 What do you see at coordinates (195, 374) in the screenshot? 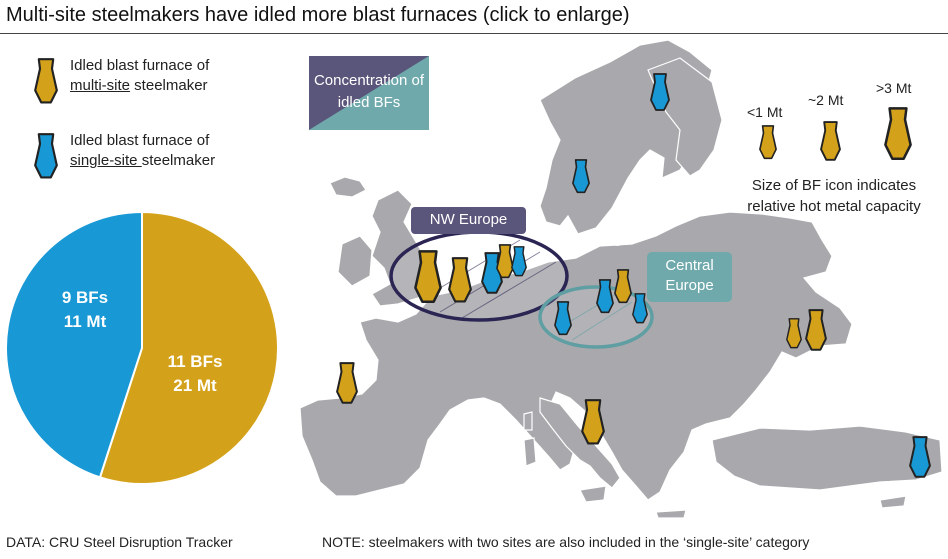
I see `pie-label-multi: 11 BFs 21 Mt` at bounding box center [195, 374].